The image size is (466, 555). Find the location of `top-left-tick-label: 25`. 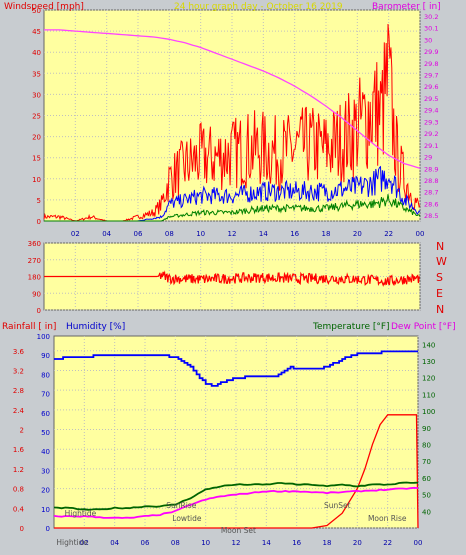

top-left-tick-label: 25 is located at coordinates (36, 117).